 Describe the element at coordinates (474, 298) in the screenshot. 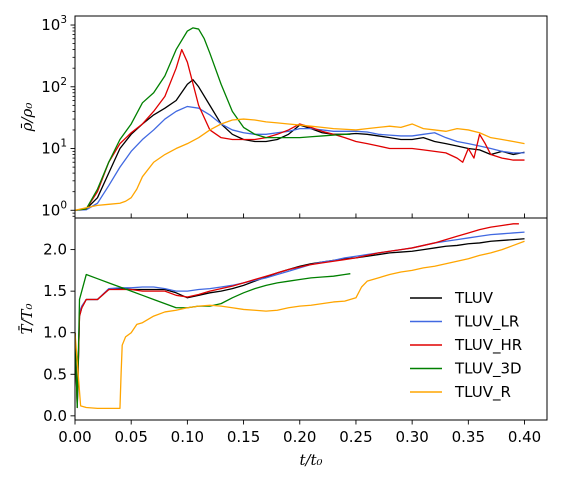

I see `legend-label-tluv: TLUV` at that location.